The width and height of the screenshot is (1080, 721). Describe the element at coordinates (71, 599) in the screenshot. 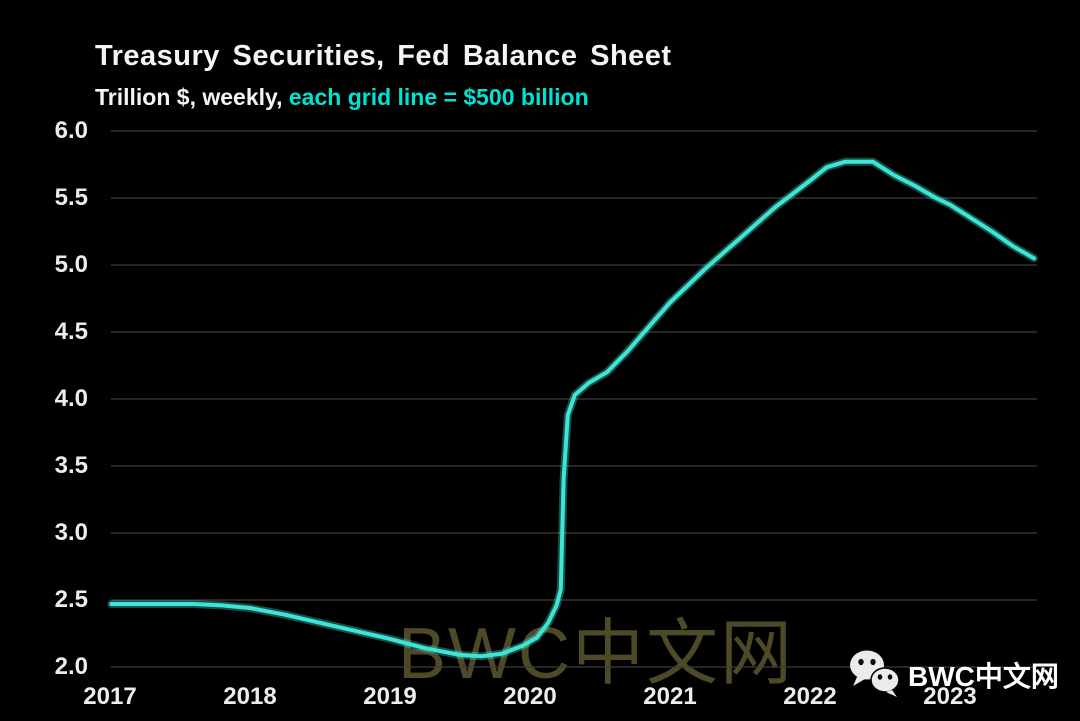

I see `y-tick-label: 2.5` at that location.